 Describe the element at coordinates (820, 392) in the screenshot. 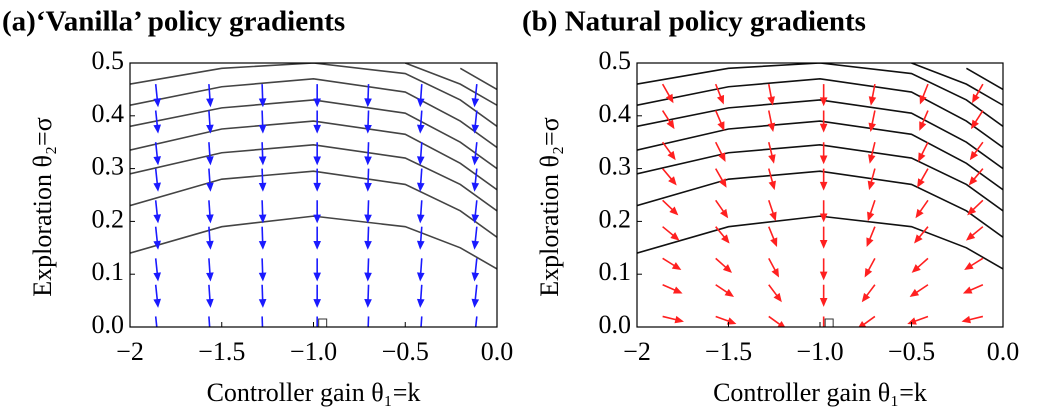

I see `x-axis-label: Controller gain θ₁=k` at that location.